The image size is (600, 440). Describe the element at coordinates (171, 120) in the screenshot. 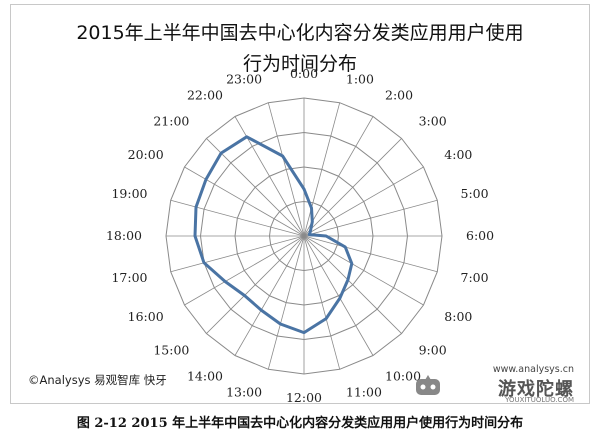

I see `tick-label: 21:00` at that location.